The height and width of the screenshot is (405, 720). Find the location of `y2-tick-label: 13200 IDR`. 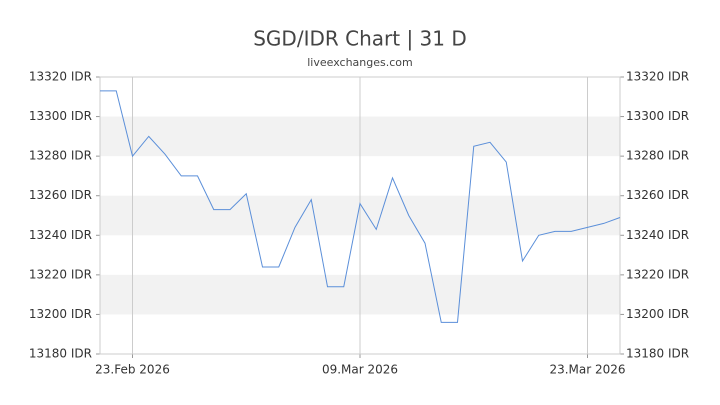

y2-tick-label: 13200 IDR is located at coordinates (657, 314).